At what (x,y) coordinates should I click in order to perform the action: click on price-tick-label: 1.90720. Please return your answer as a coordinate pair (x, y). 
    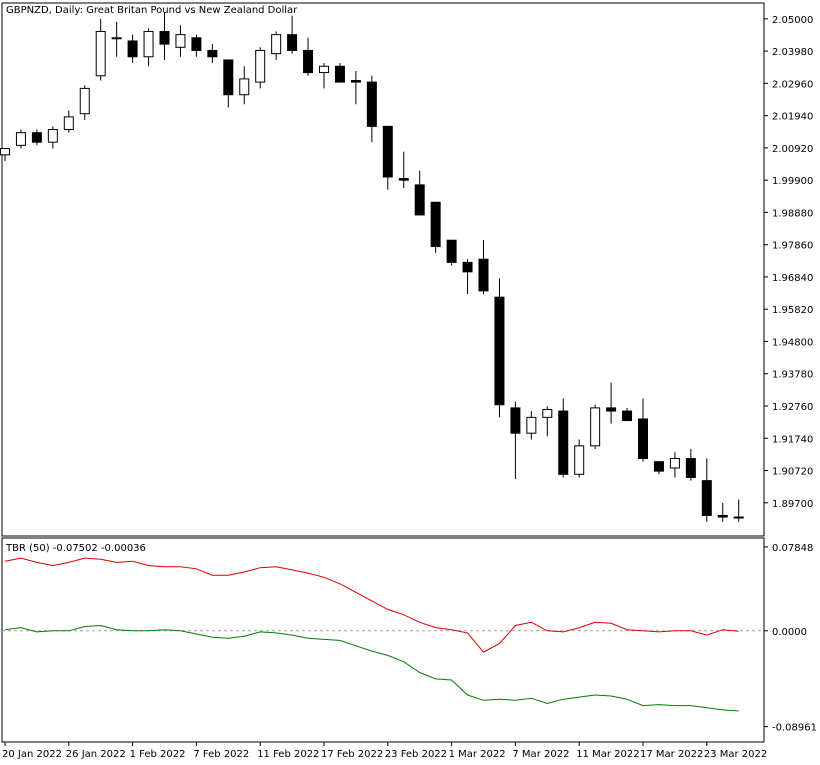
    Looking at the image, I should click on (792, 472).